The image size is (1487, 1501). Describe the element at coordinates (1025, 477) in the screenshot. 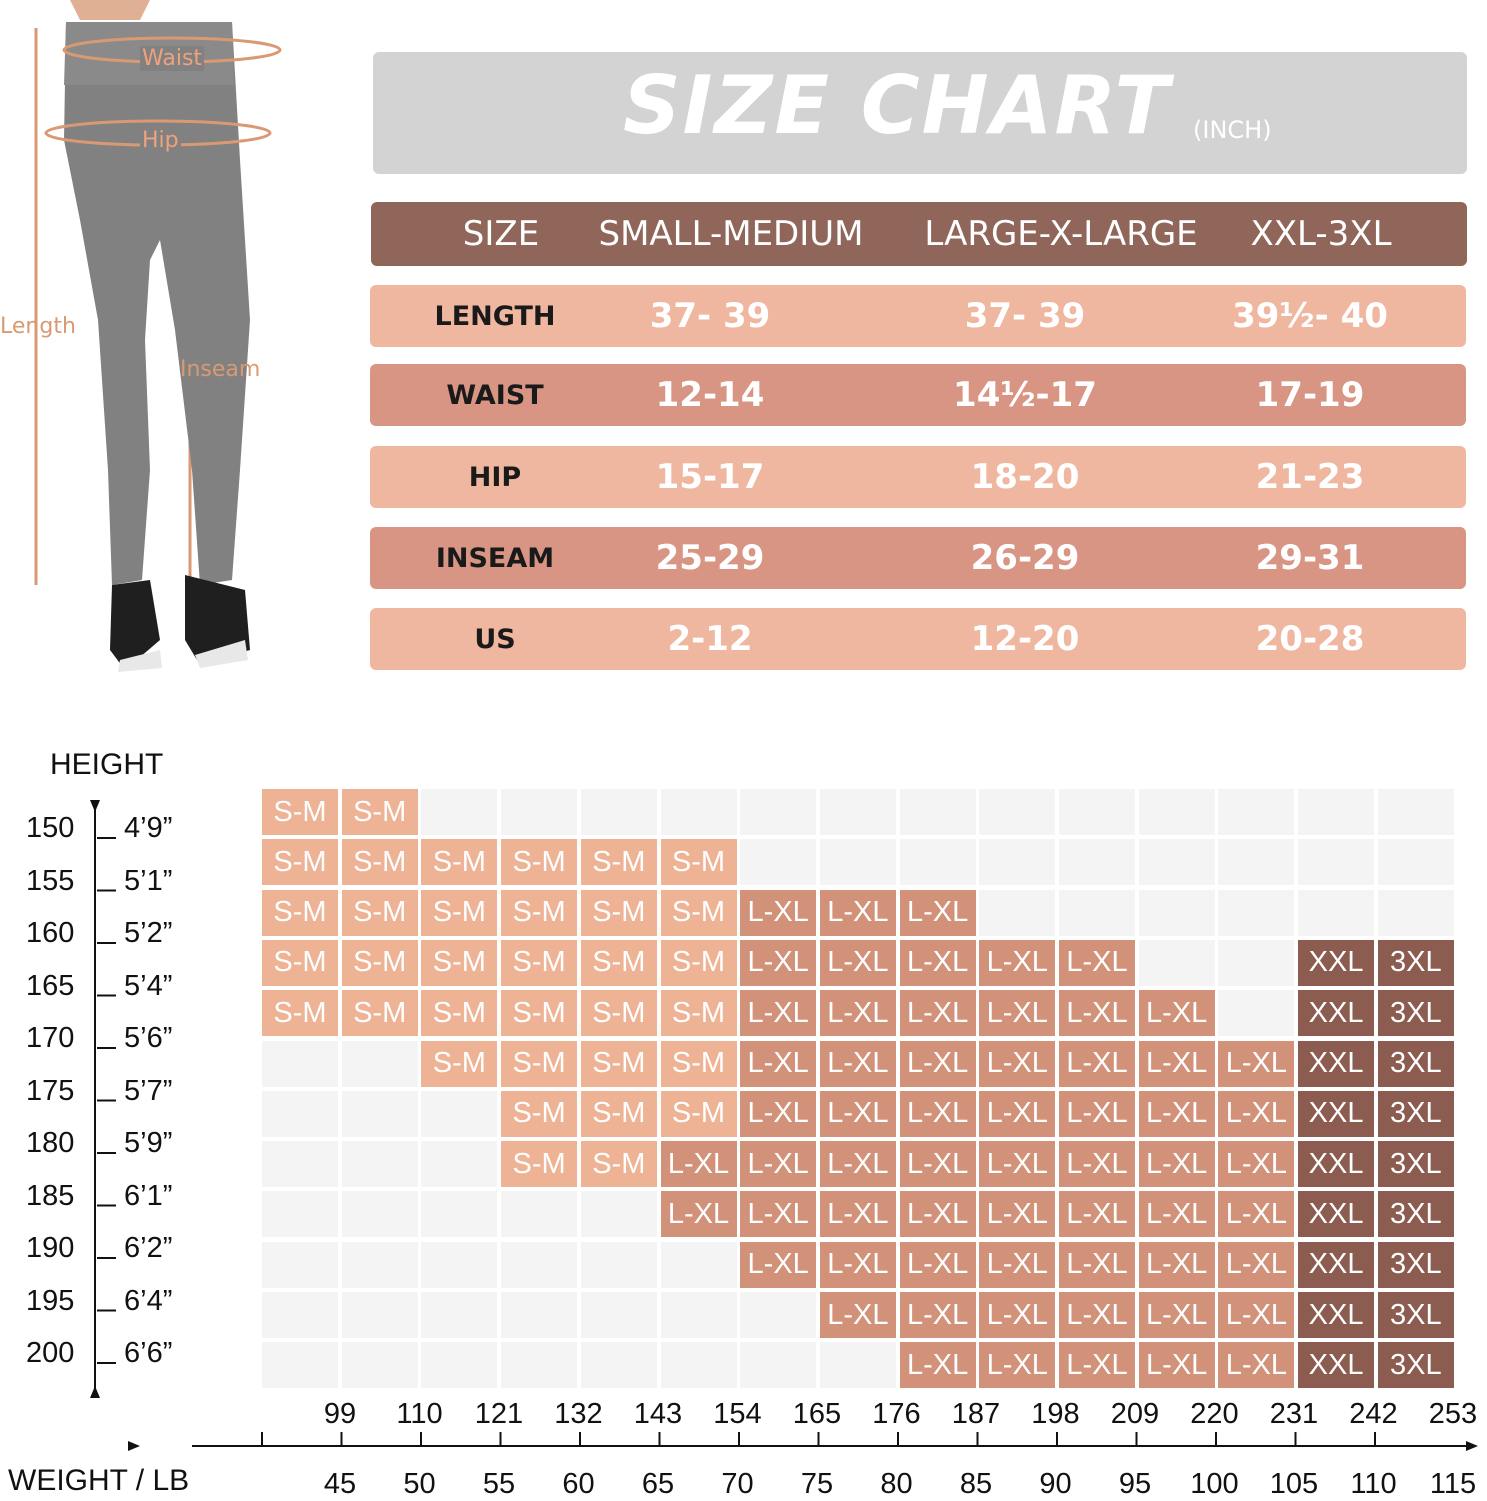

I see `row-value: 18-20` at that location.